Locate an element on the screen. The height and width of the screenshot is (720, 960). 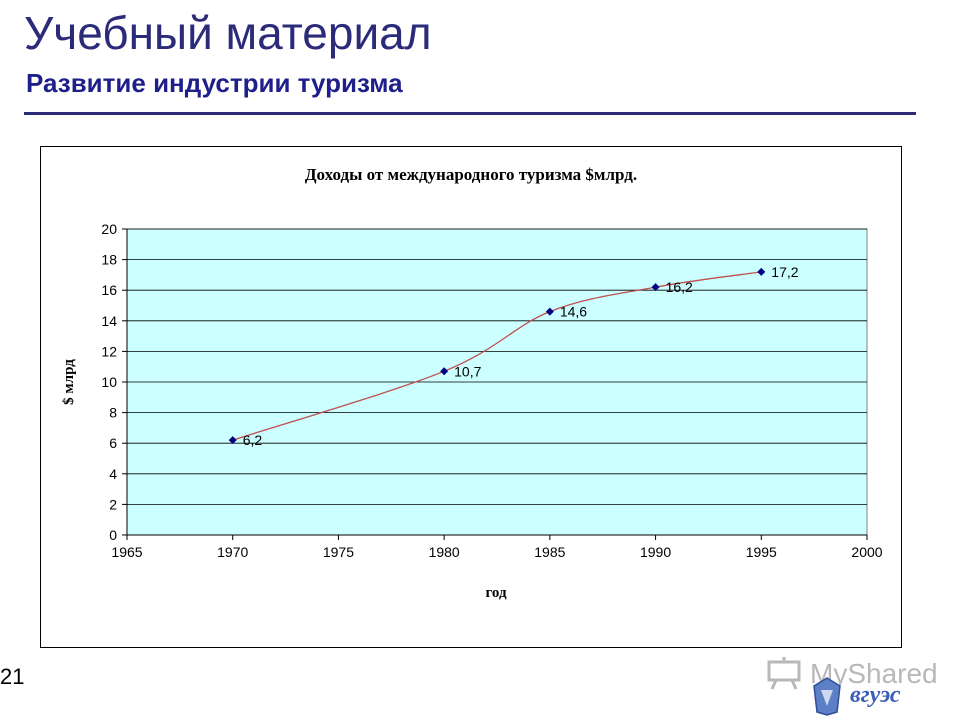
y-tick-label: 2 is located at coordinates (113, 504).